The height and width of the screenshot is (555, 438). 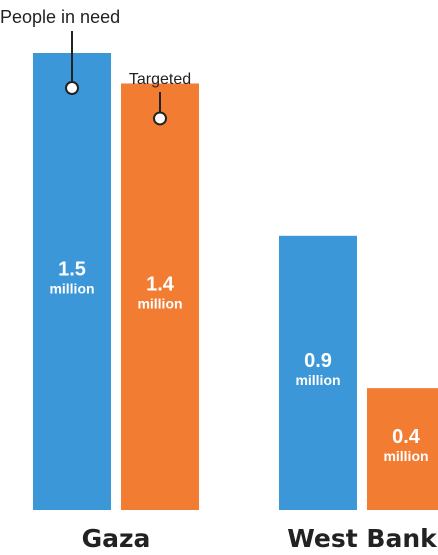 I want to click on data-label-gaza-targeted: 1.4, so click(x=160, y=285).